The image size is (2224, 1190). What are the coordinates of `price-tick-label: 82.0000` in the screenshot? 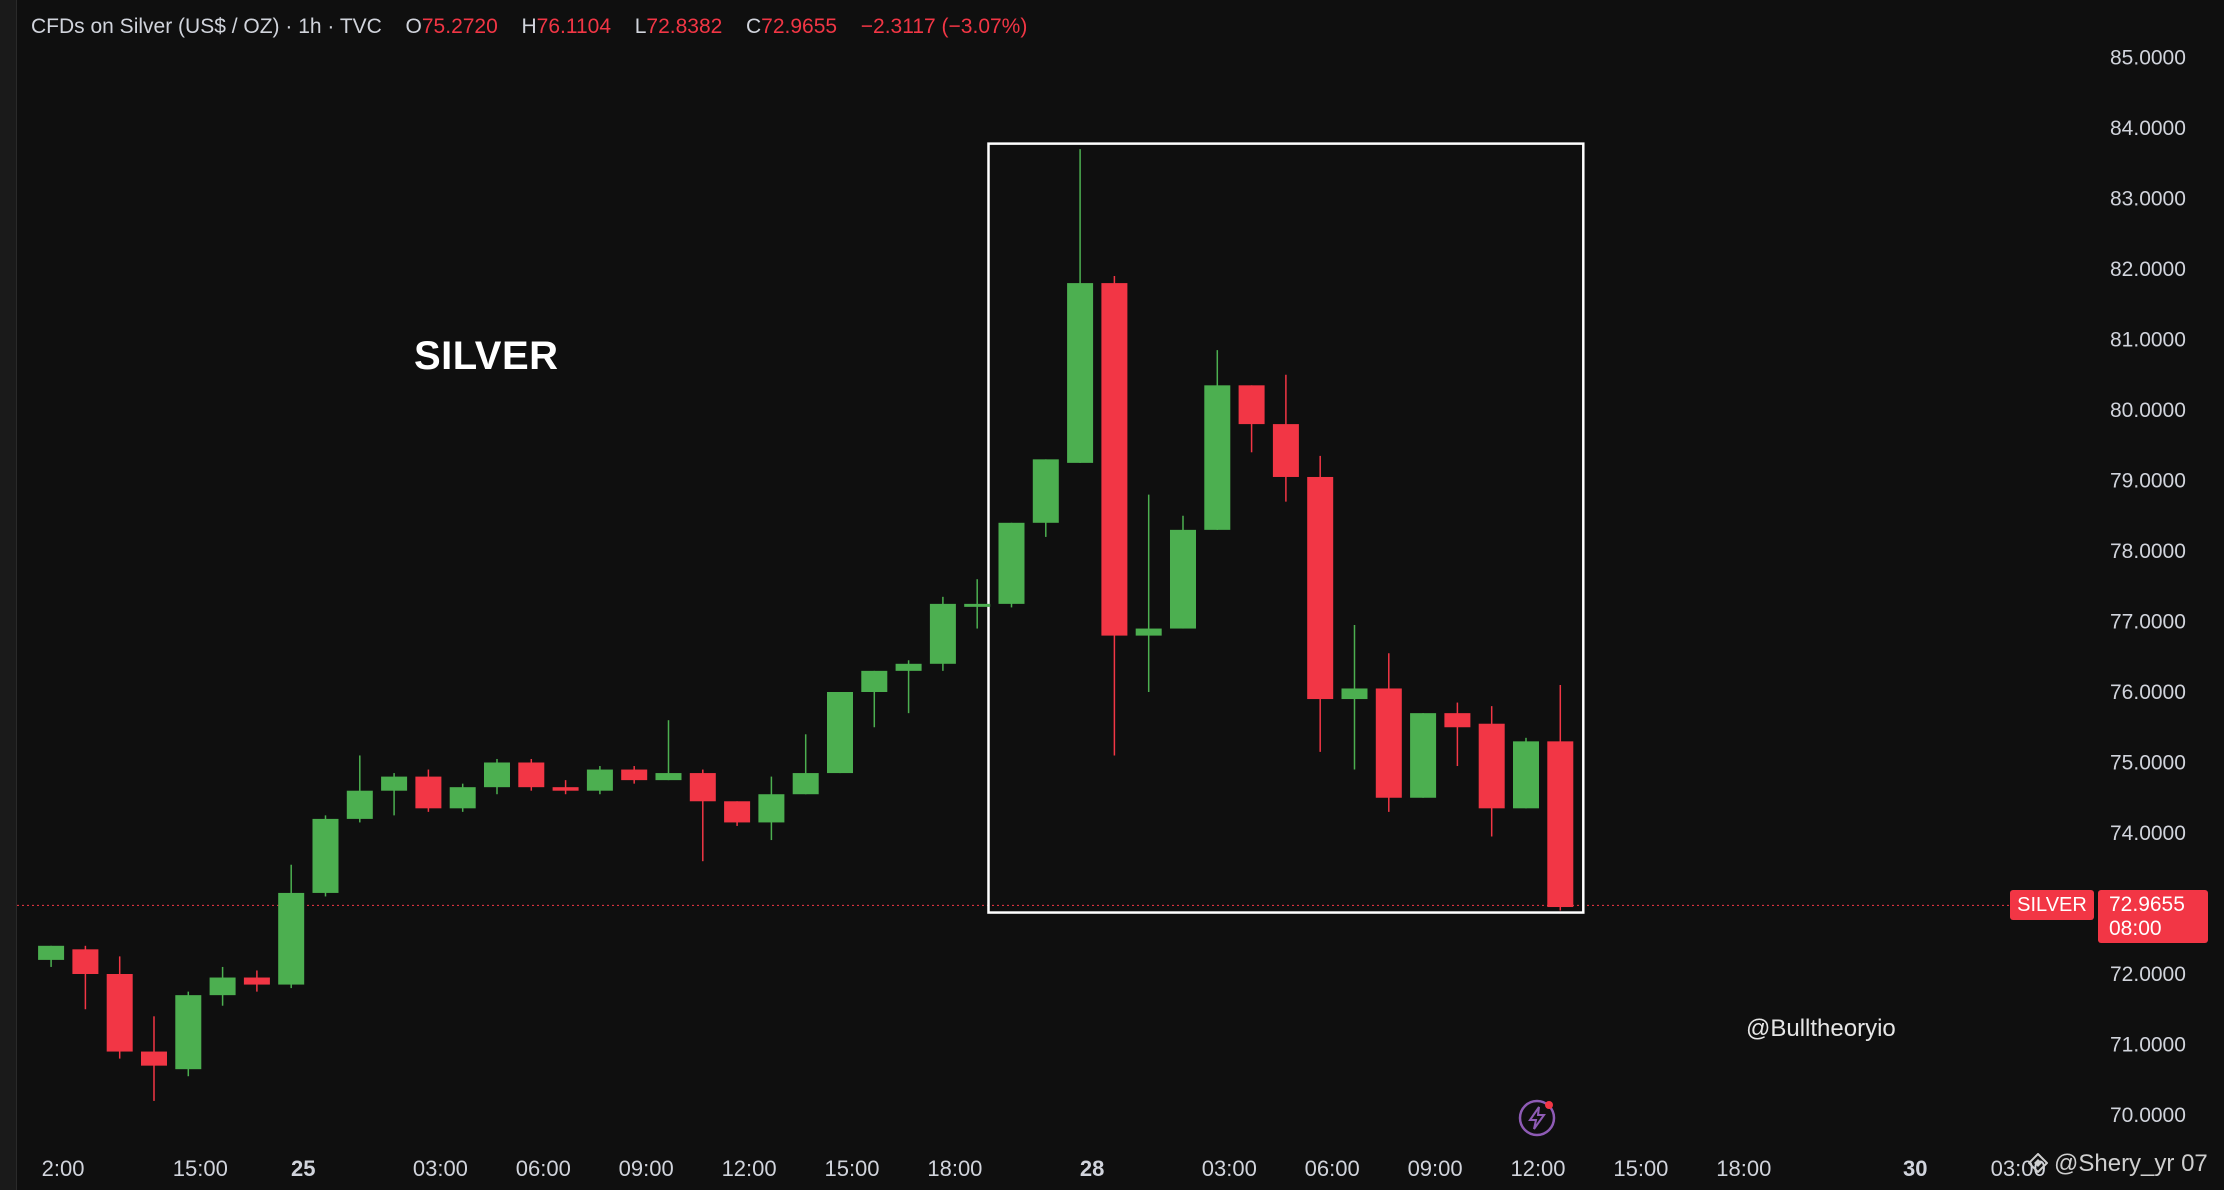 It's located at (2148, 269).